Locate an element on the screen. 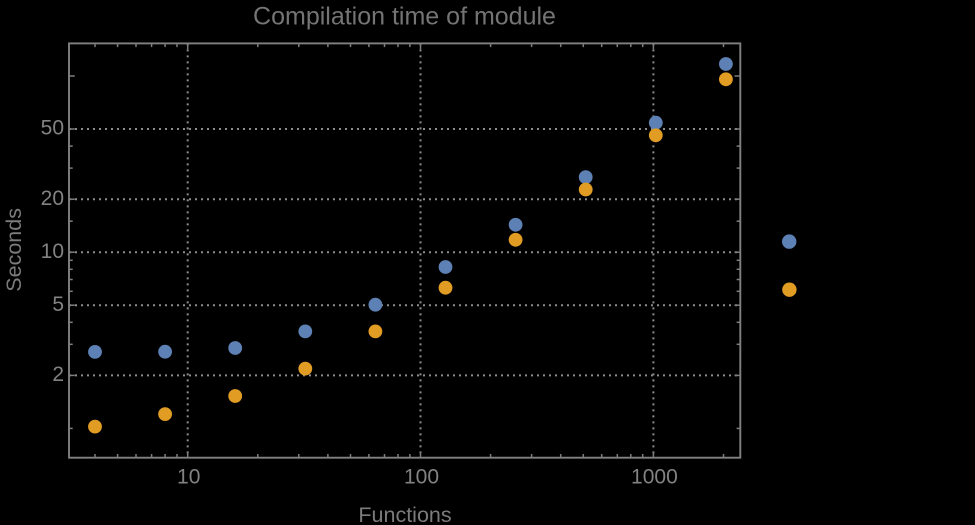 The width and height of the screenshot is (975, 525). svg-text: 5 is located at coordinates (58, 304).